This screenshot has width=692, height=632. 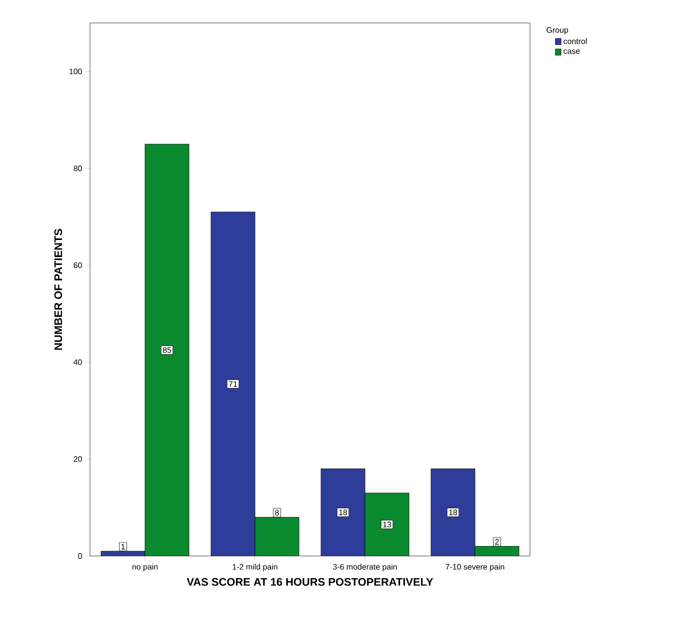 I want to click on y-axis-title: NUMBER OF PATIENTS, so click(x=58, y=289).